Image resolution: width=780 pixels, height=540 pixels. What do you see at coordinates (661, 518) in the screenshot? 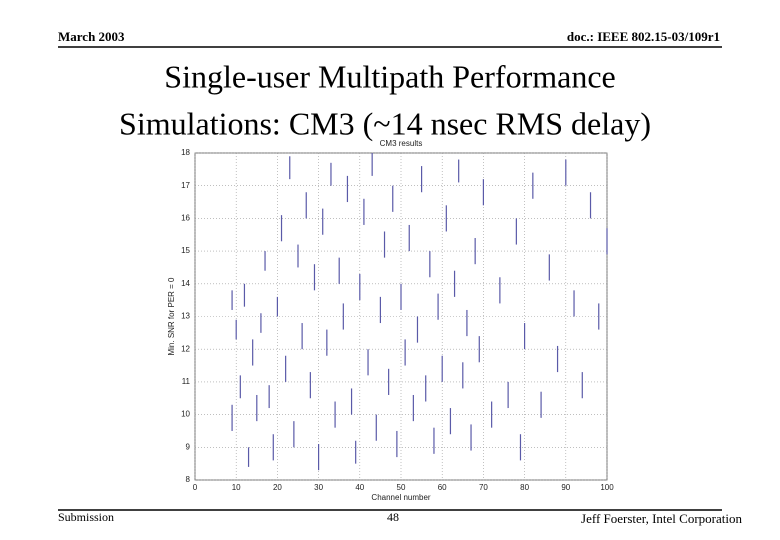
I see `footer-right: Jeff Foerster, Intel Corporation` at bounding box center [661, 518].